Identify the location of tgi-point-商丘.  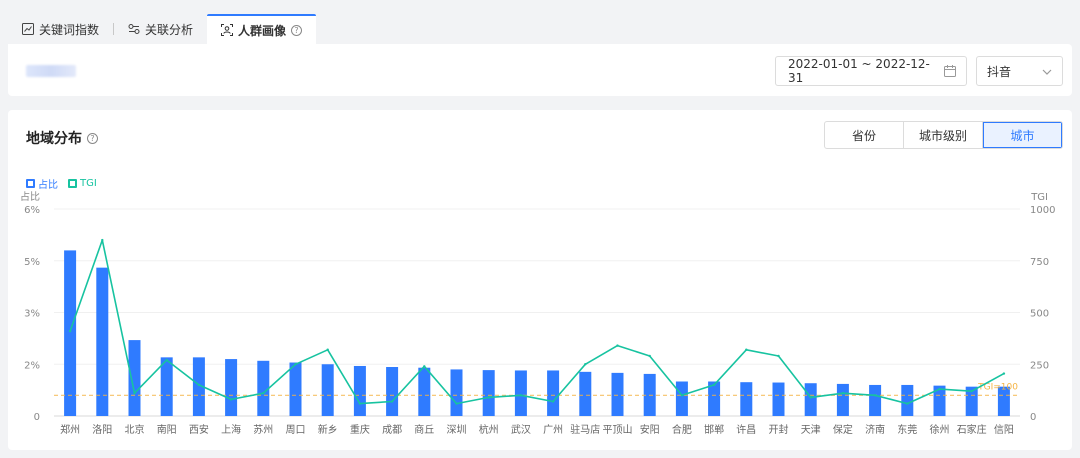
(424, 366).